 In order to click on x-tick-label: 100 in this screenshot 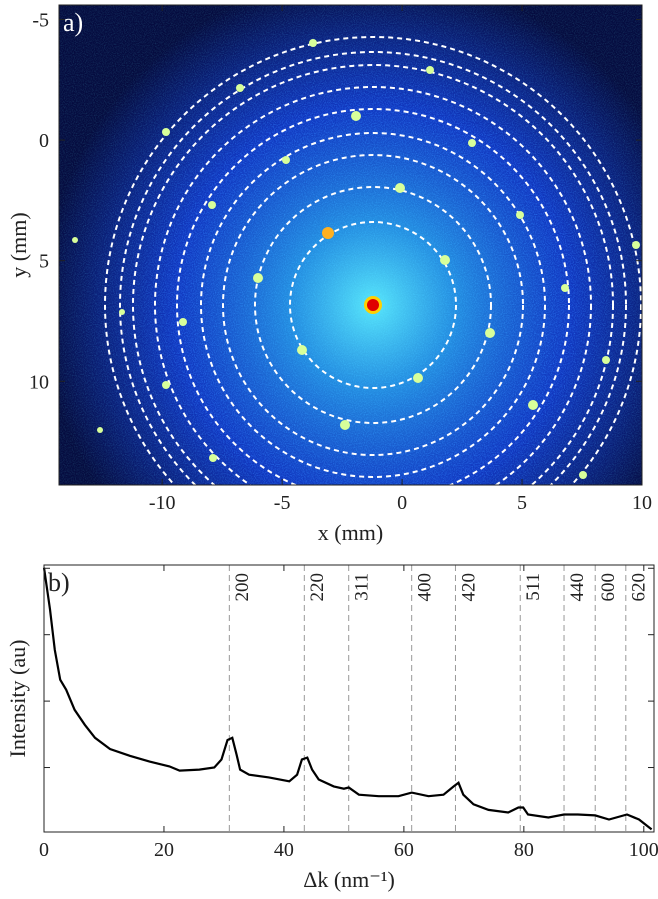, I will do `click(643, 850)`.